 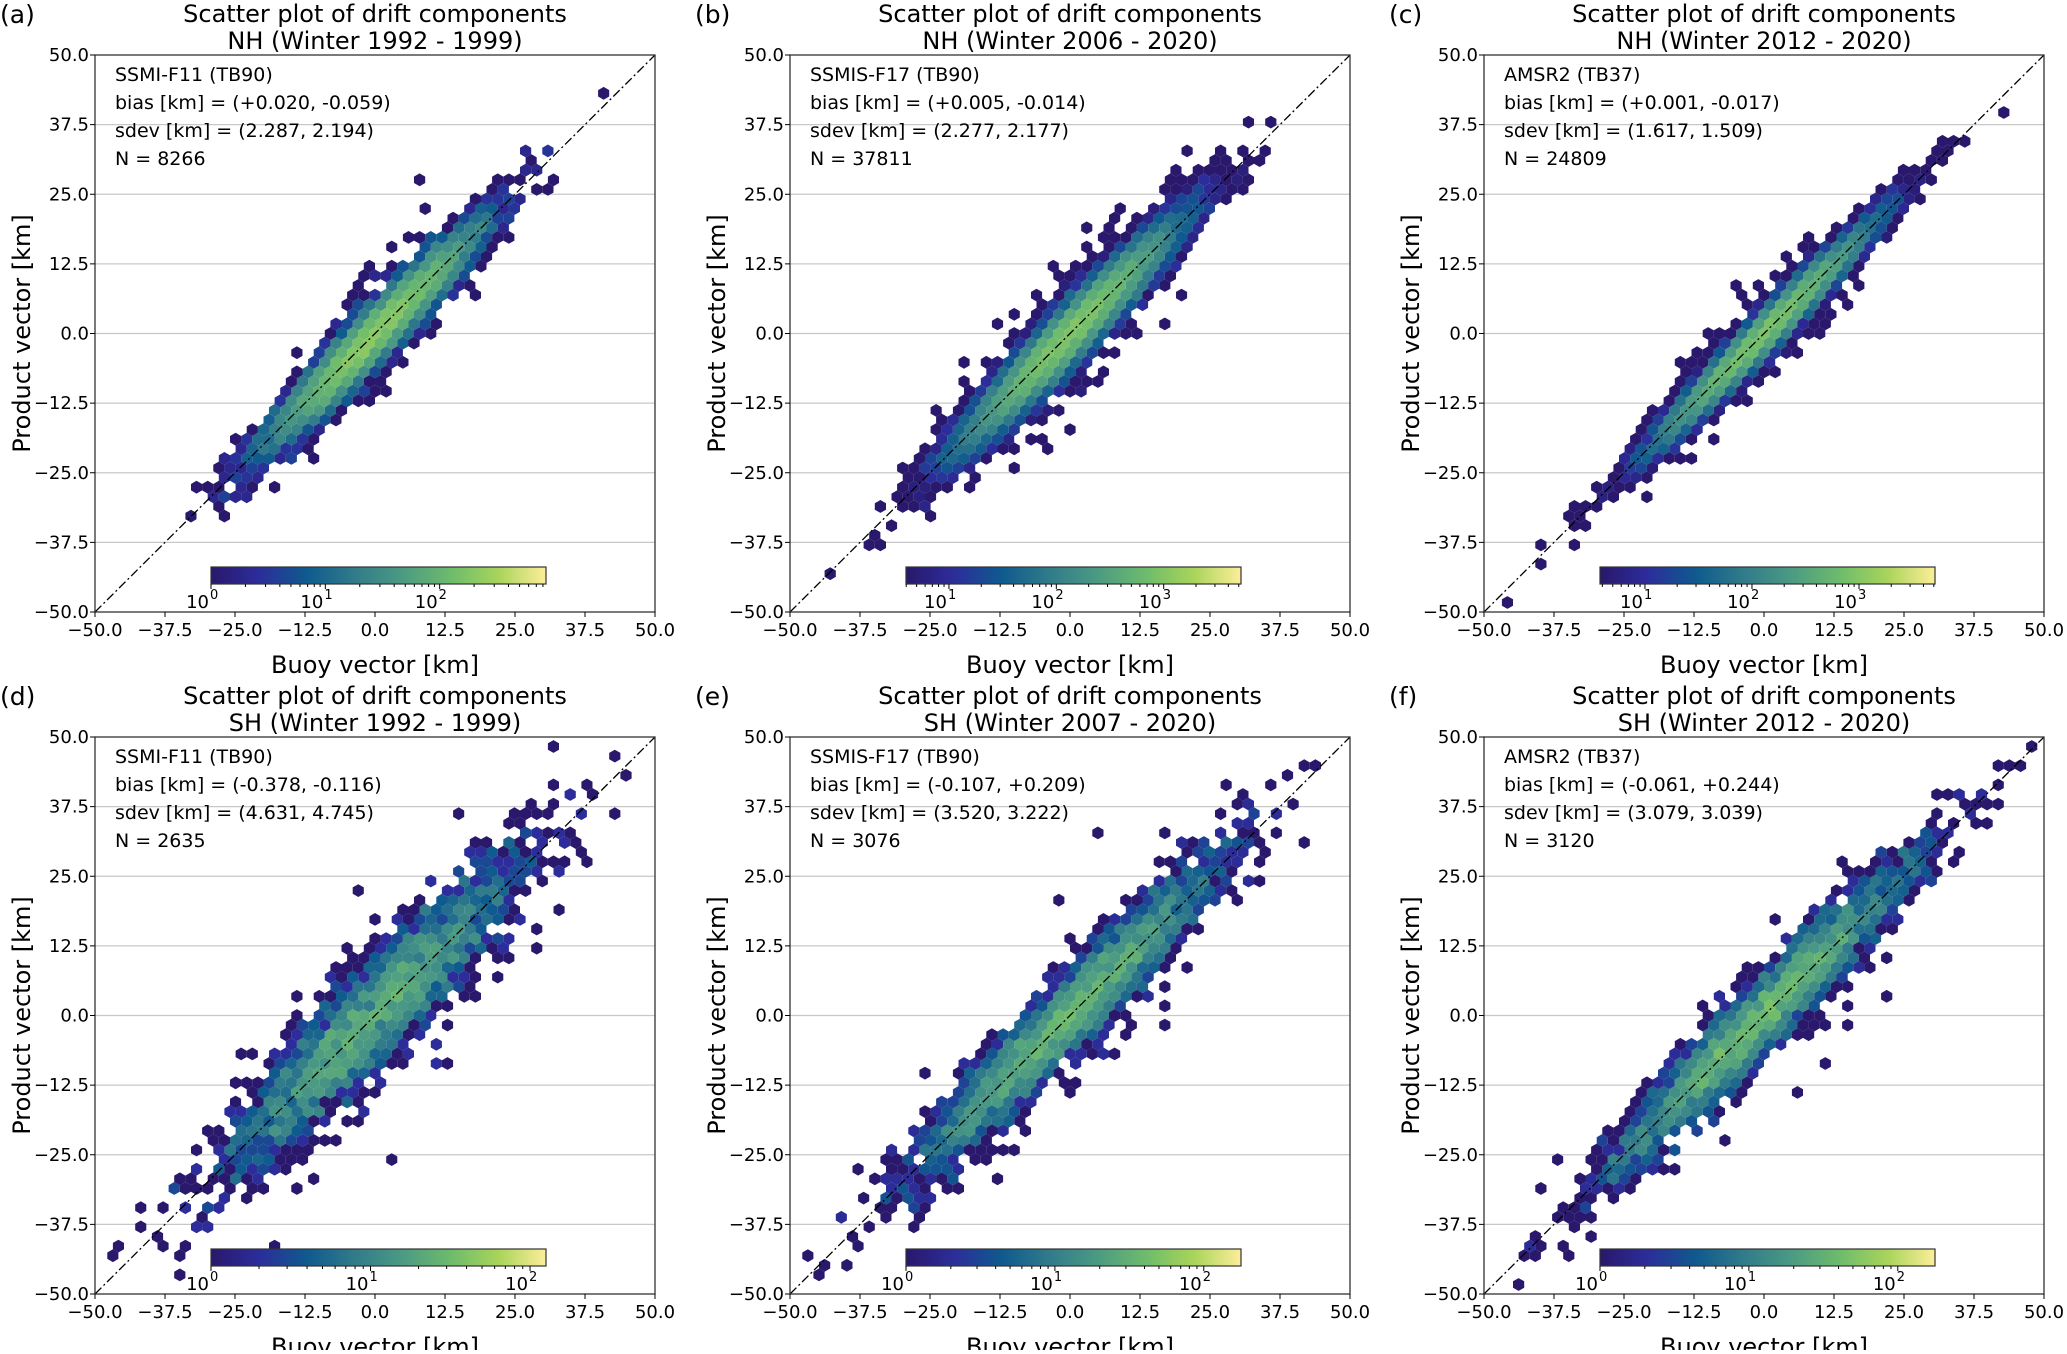 I want to click on y-tick-label: −12.5, so click(x=756, y=403).